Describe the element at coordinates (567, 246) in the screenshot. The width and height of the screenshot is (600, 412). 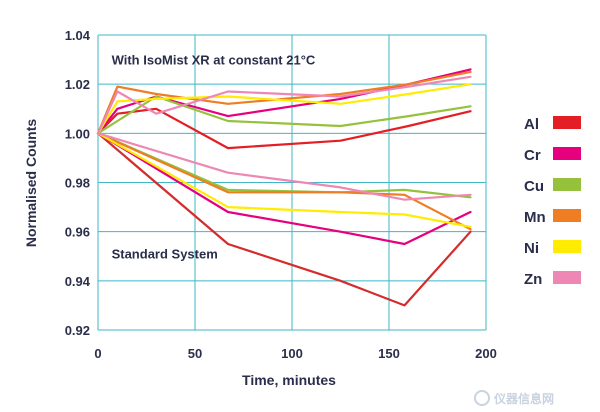
I see `legend-swatch-ni` at that location.